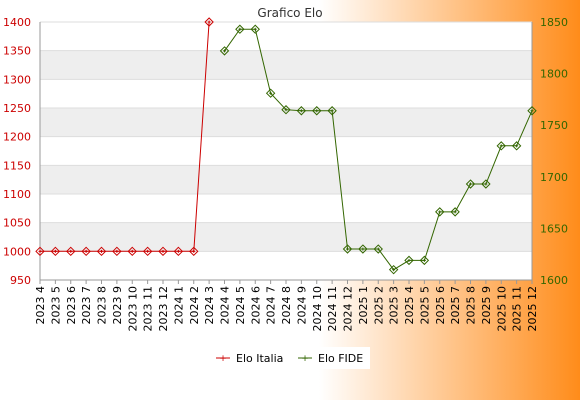 The height and width of the screenshot is (400, 580). What do you see at coordinates (17, 51) in the screenshot?
I see `left-tick-label: 1350` at bounding box center [17, 51].